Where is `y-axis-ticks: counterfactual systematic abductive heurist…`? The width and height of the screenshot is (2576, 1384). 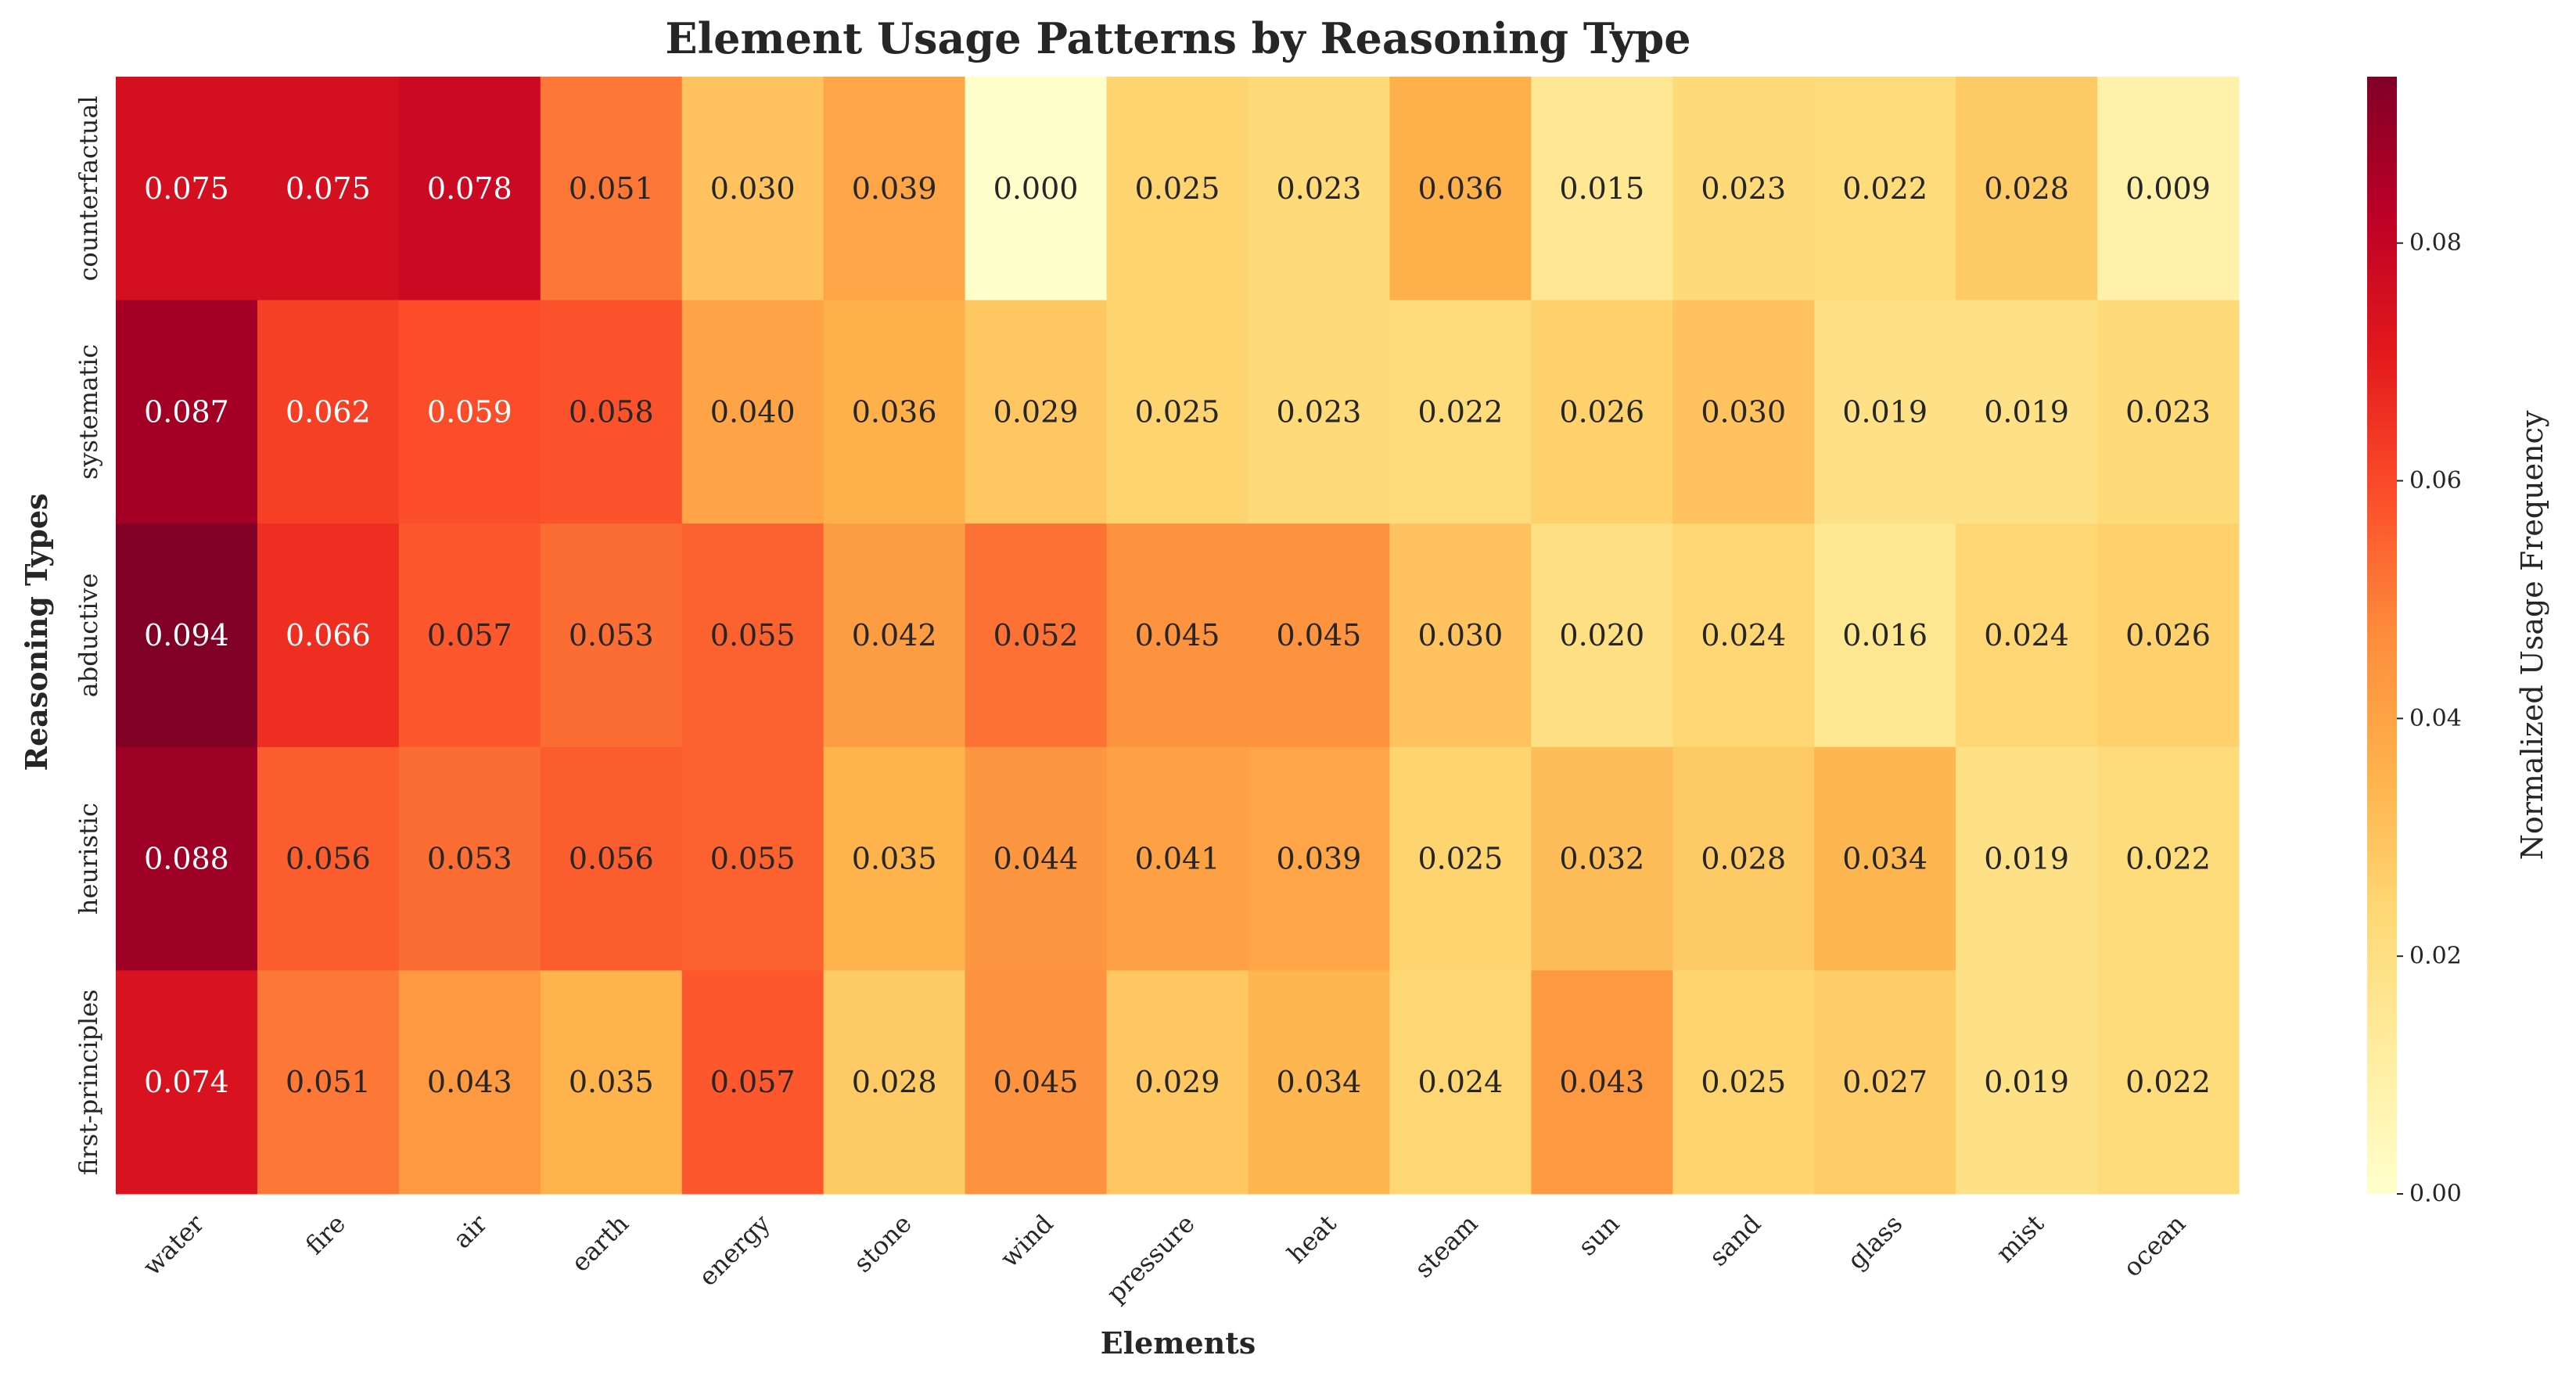
y-axis-ticks: counterfactual systematic abductive heurist… is located at coordinates (89, 635).